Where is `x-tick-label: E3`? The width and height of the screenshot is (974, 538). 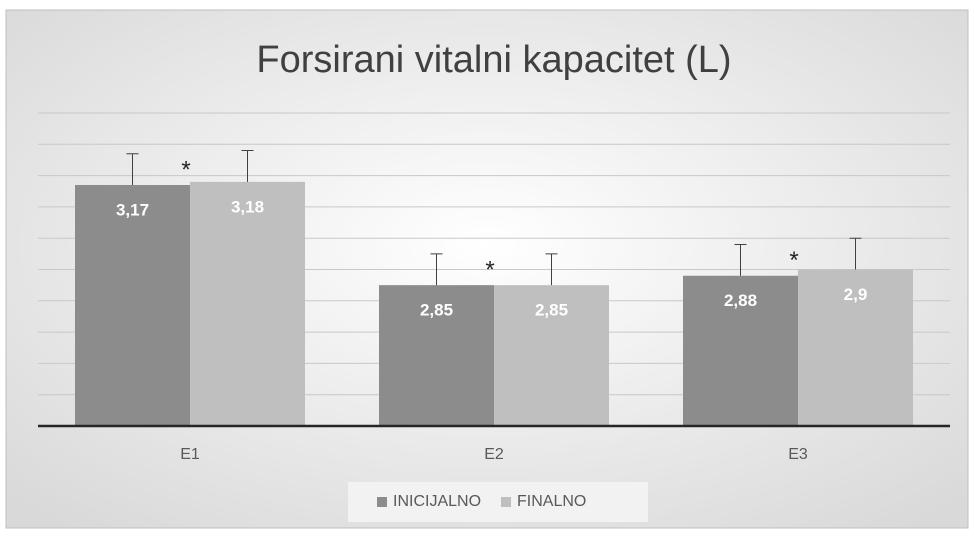 x-tick-label: E3 is located at coordinates (798, 454).